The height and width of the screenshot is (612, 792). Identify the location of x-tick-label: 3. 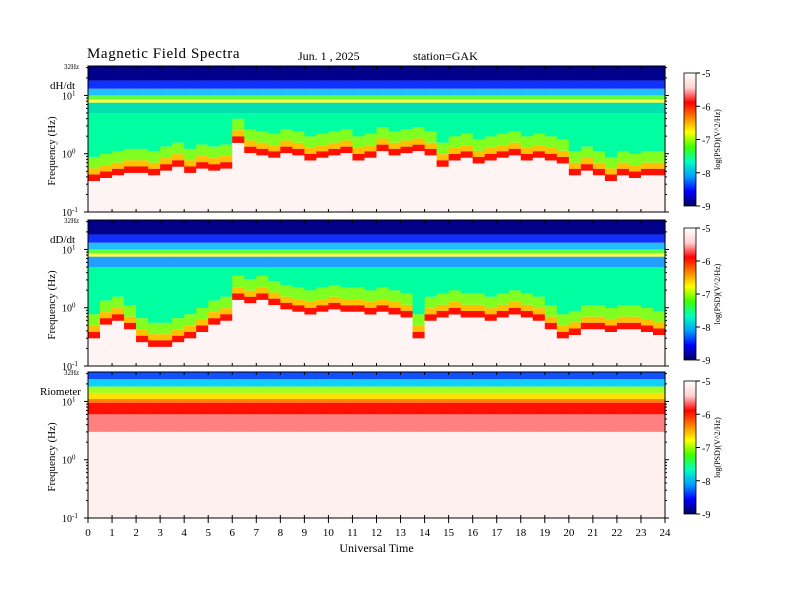
(160, 533).